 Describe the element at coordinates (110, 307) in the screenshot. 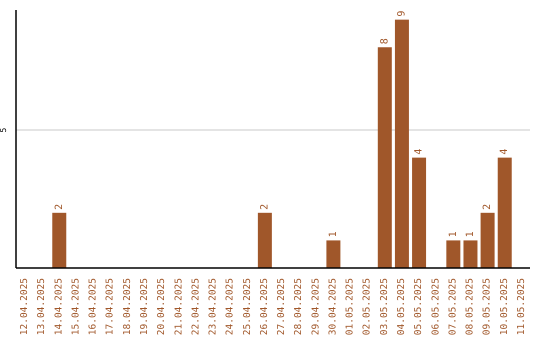

I see `x-tick-label: 17.04.2025` at that location.